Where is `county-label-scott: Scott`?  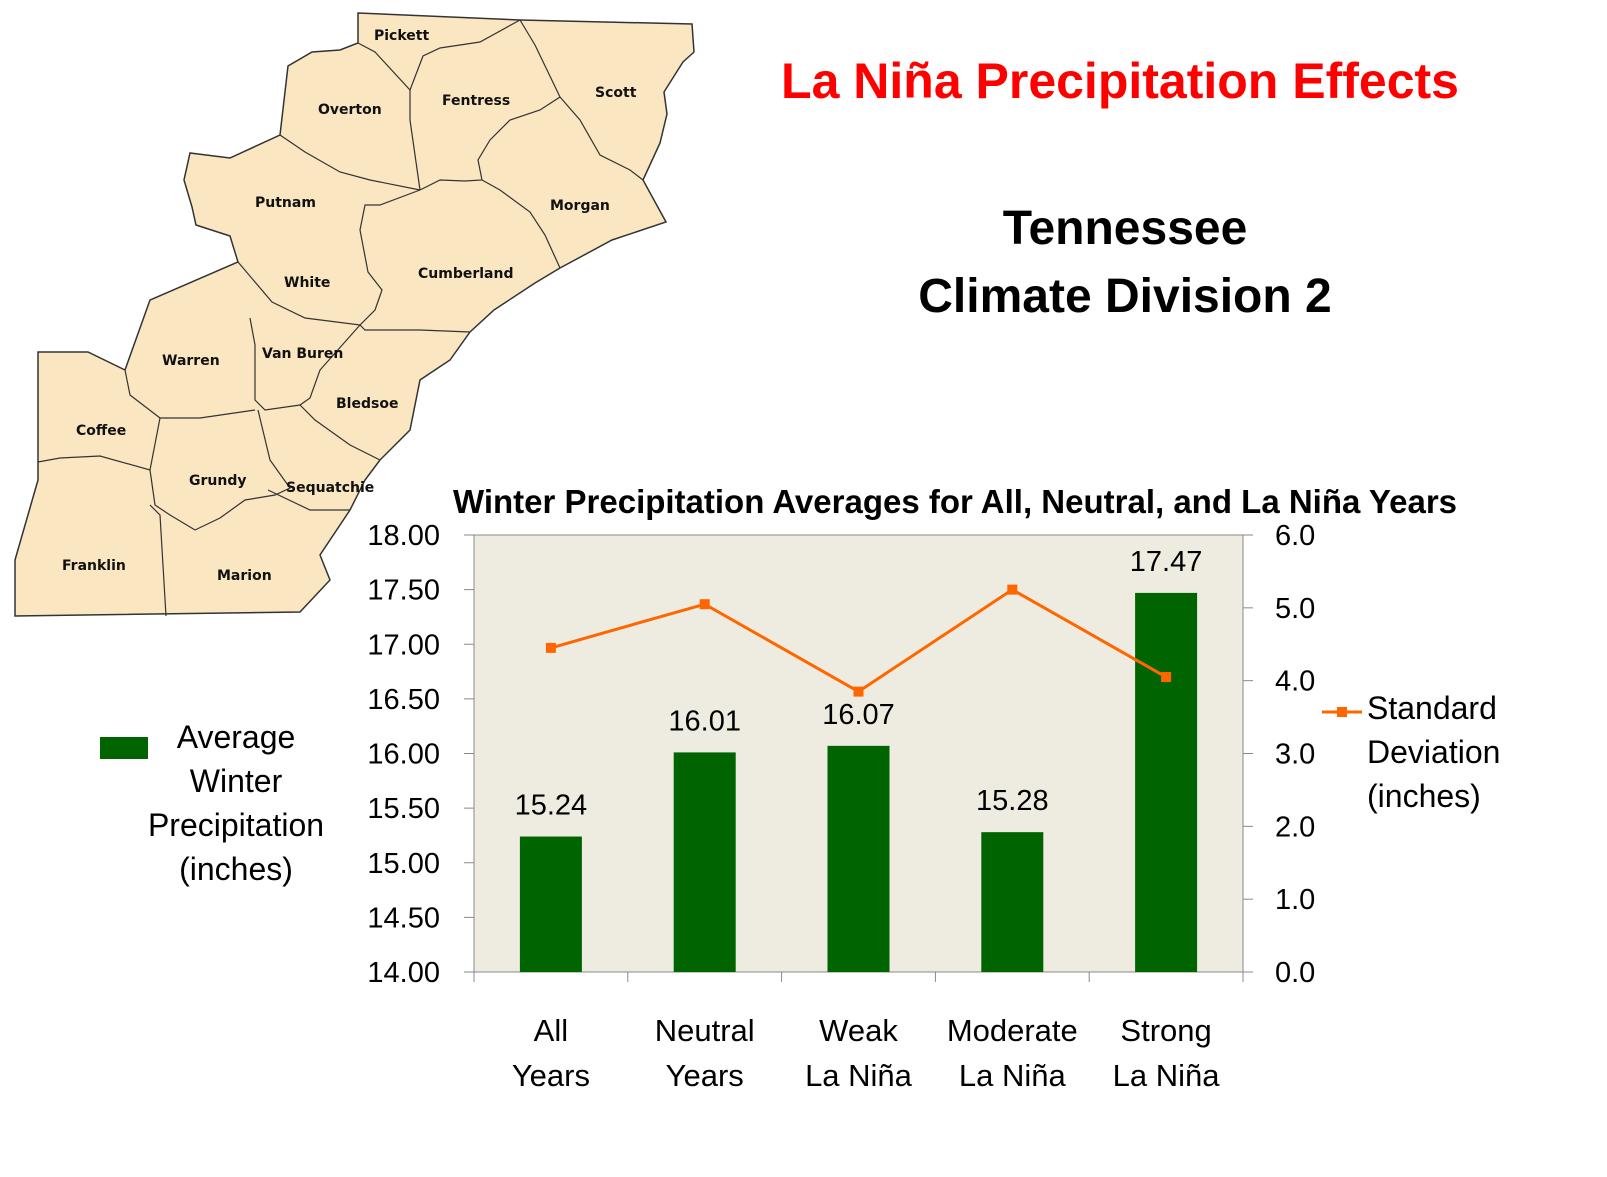 county-label-scott: Scott is located at coordinates (616, 93).